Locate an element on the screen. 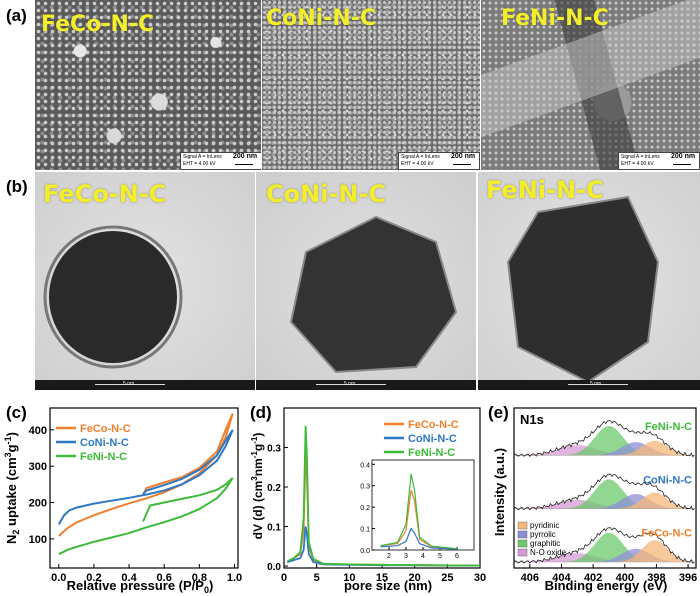  d-inset-xtick-label: 3 is located at coordinates (406, 556).